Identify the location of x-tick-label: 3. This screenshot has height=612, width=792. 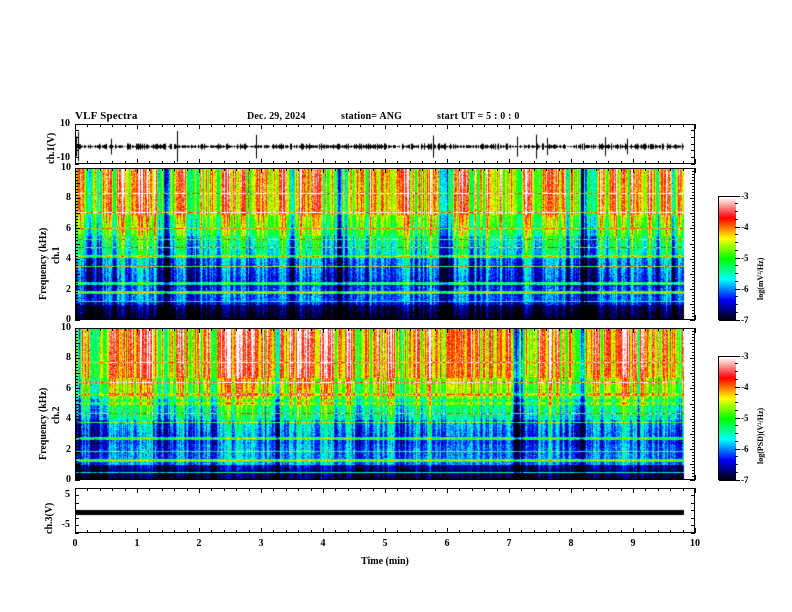
(261, 543).